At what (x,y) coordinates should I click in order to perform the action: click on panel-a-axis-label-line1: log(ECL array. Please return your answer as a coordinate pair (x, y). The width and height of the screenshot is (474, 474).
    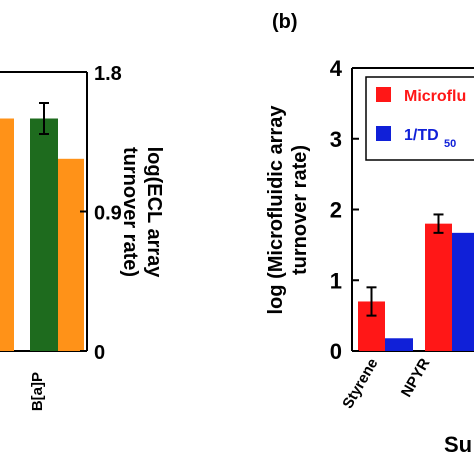
    Looking at the image, I should click on (154, 213).